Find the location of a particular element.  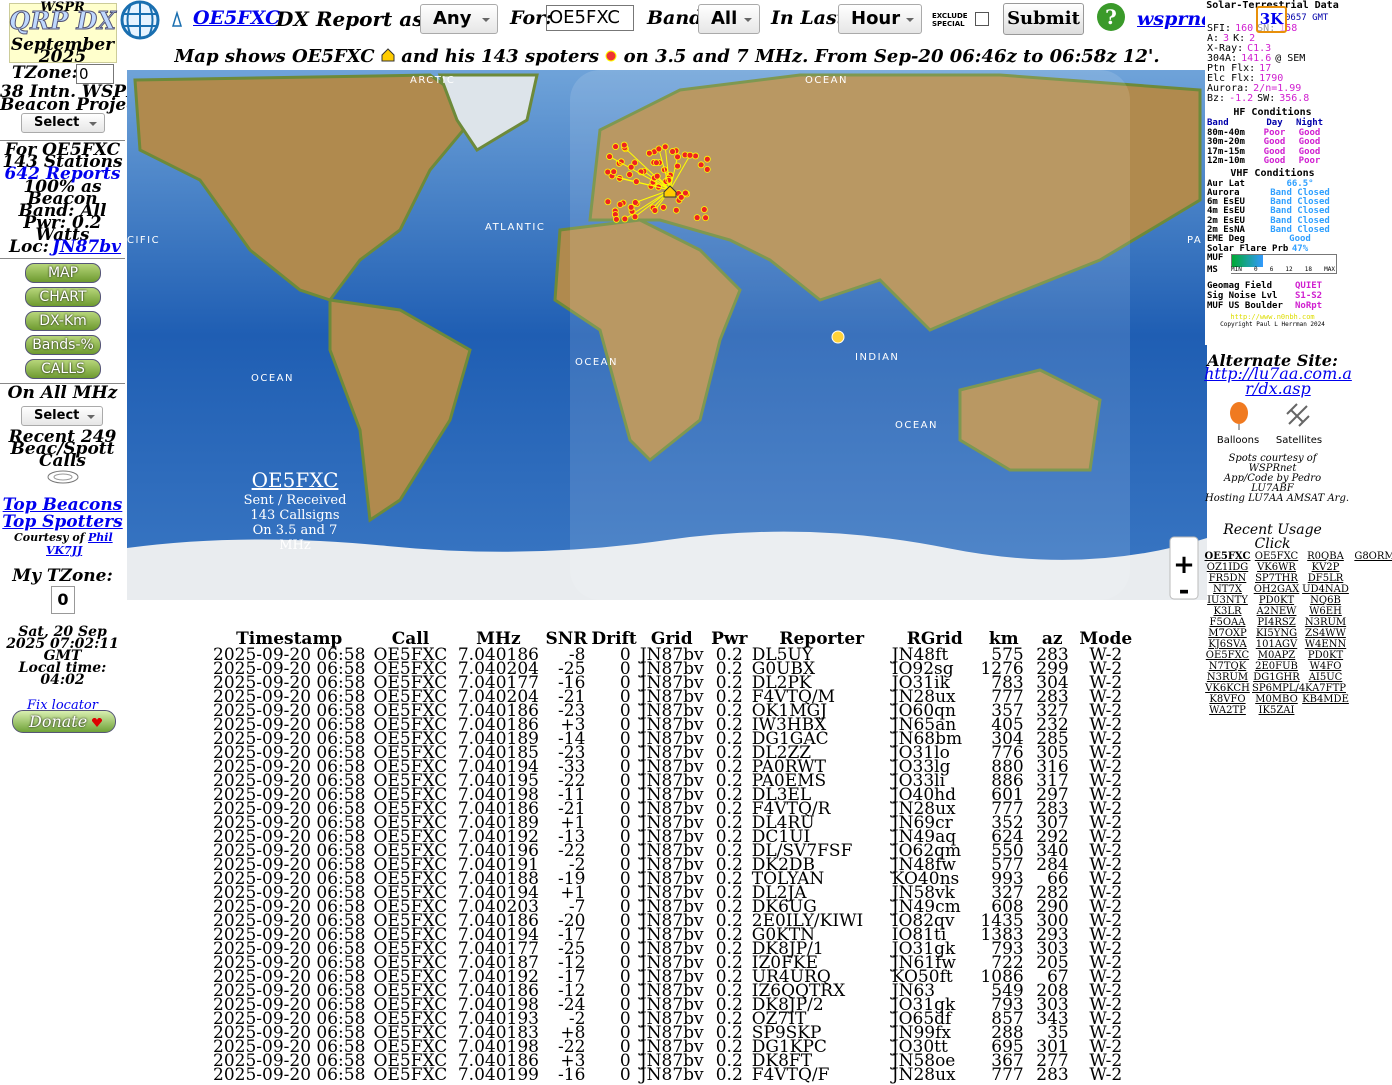

recent-call: M7OXP is located at coordinates (1227, 633).